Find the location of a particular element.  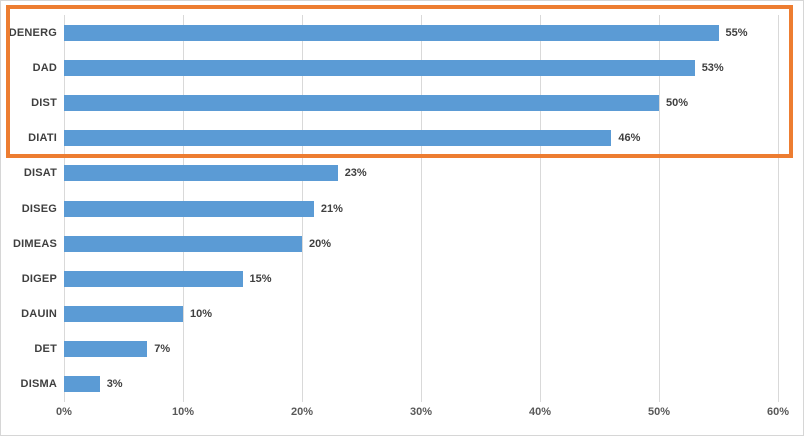

bar-row: DIMEAS 20% is located at coordinates (395, 243).